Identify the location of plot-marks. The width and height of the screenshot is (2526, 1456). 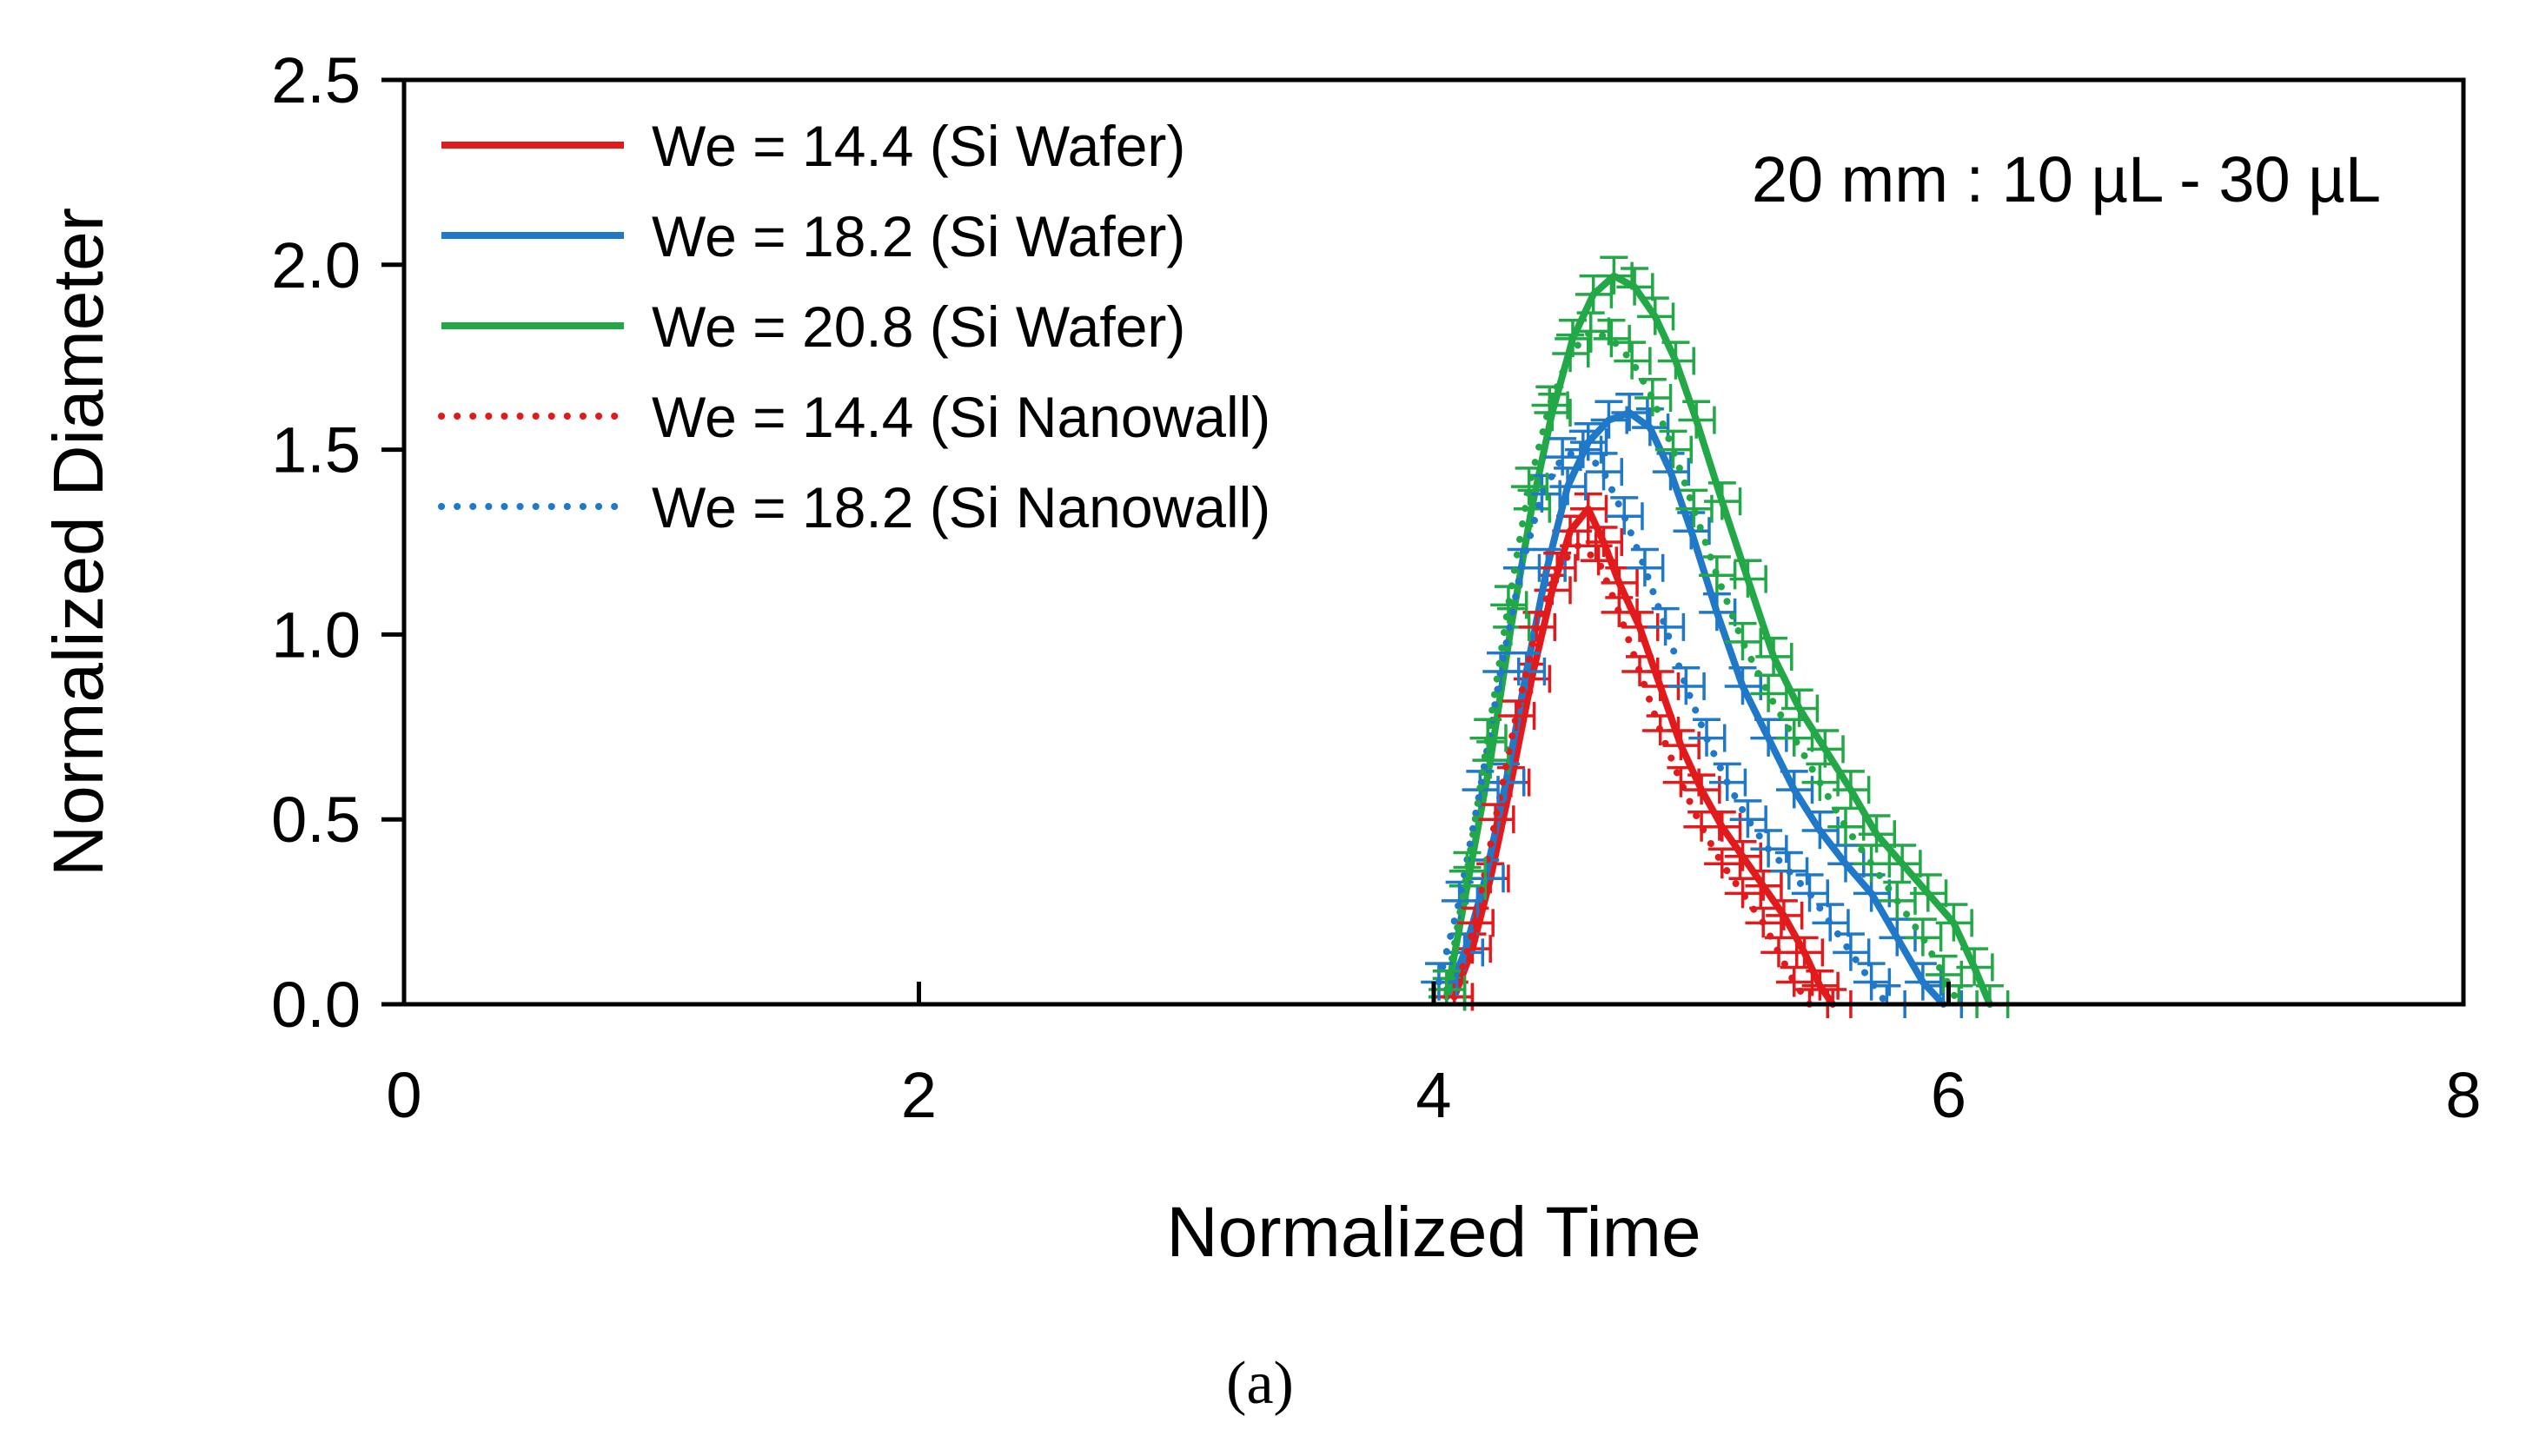
(1715, 636).